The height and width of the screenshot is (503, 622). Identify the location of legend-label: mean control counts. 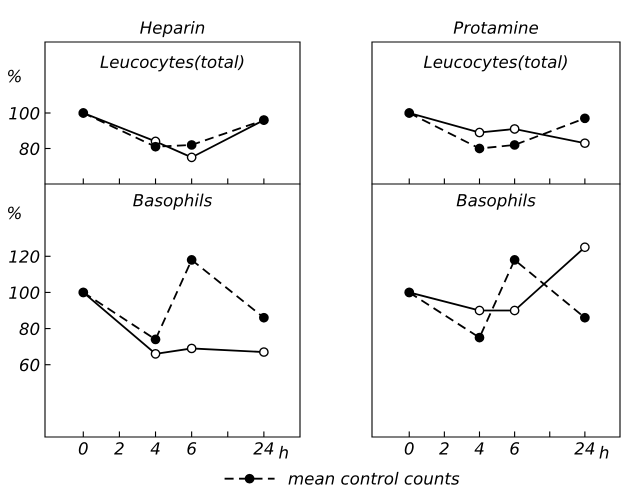
(374, 478).